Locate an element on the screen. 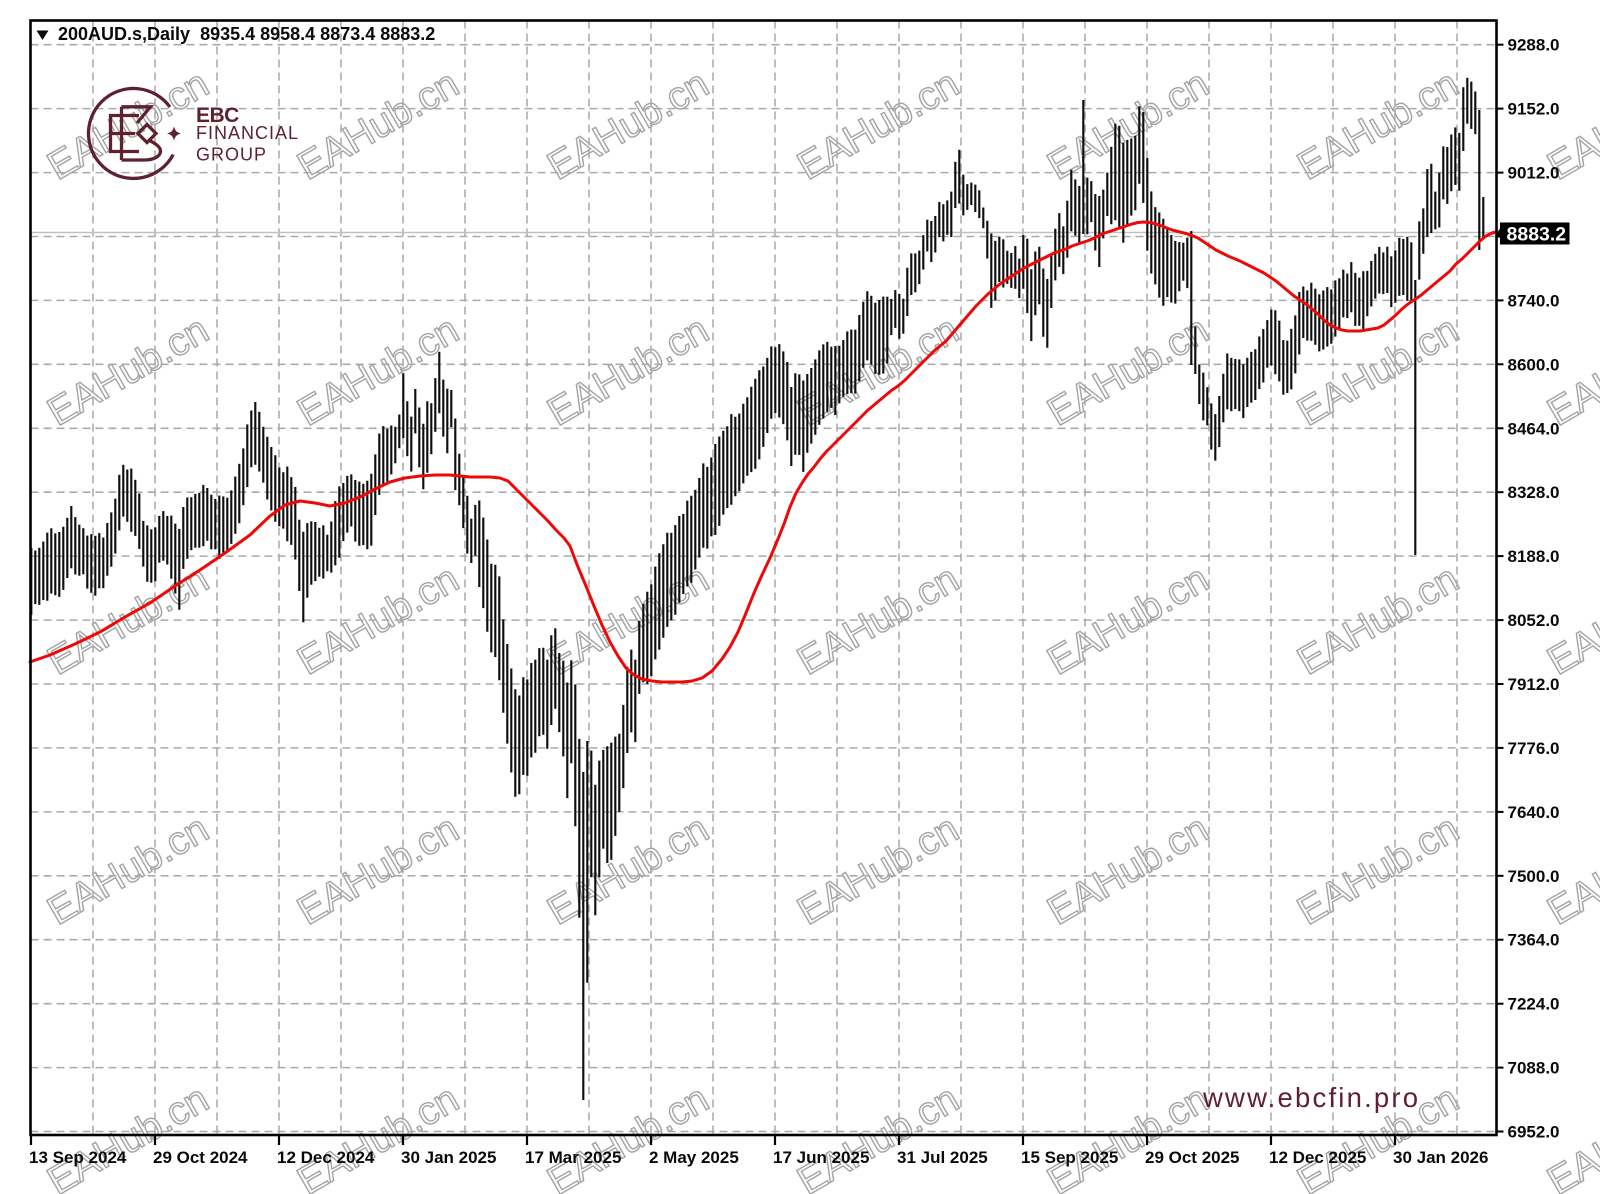 This screenshot has height=1194, width=1600. svg-text: 8740.0 is located at coordinates (1534, 300).